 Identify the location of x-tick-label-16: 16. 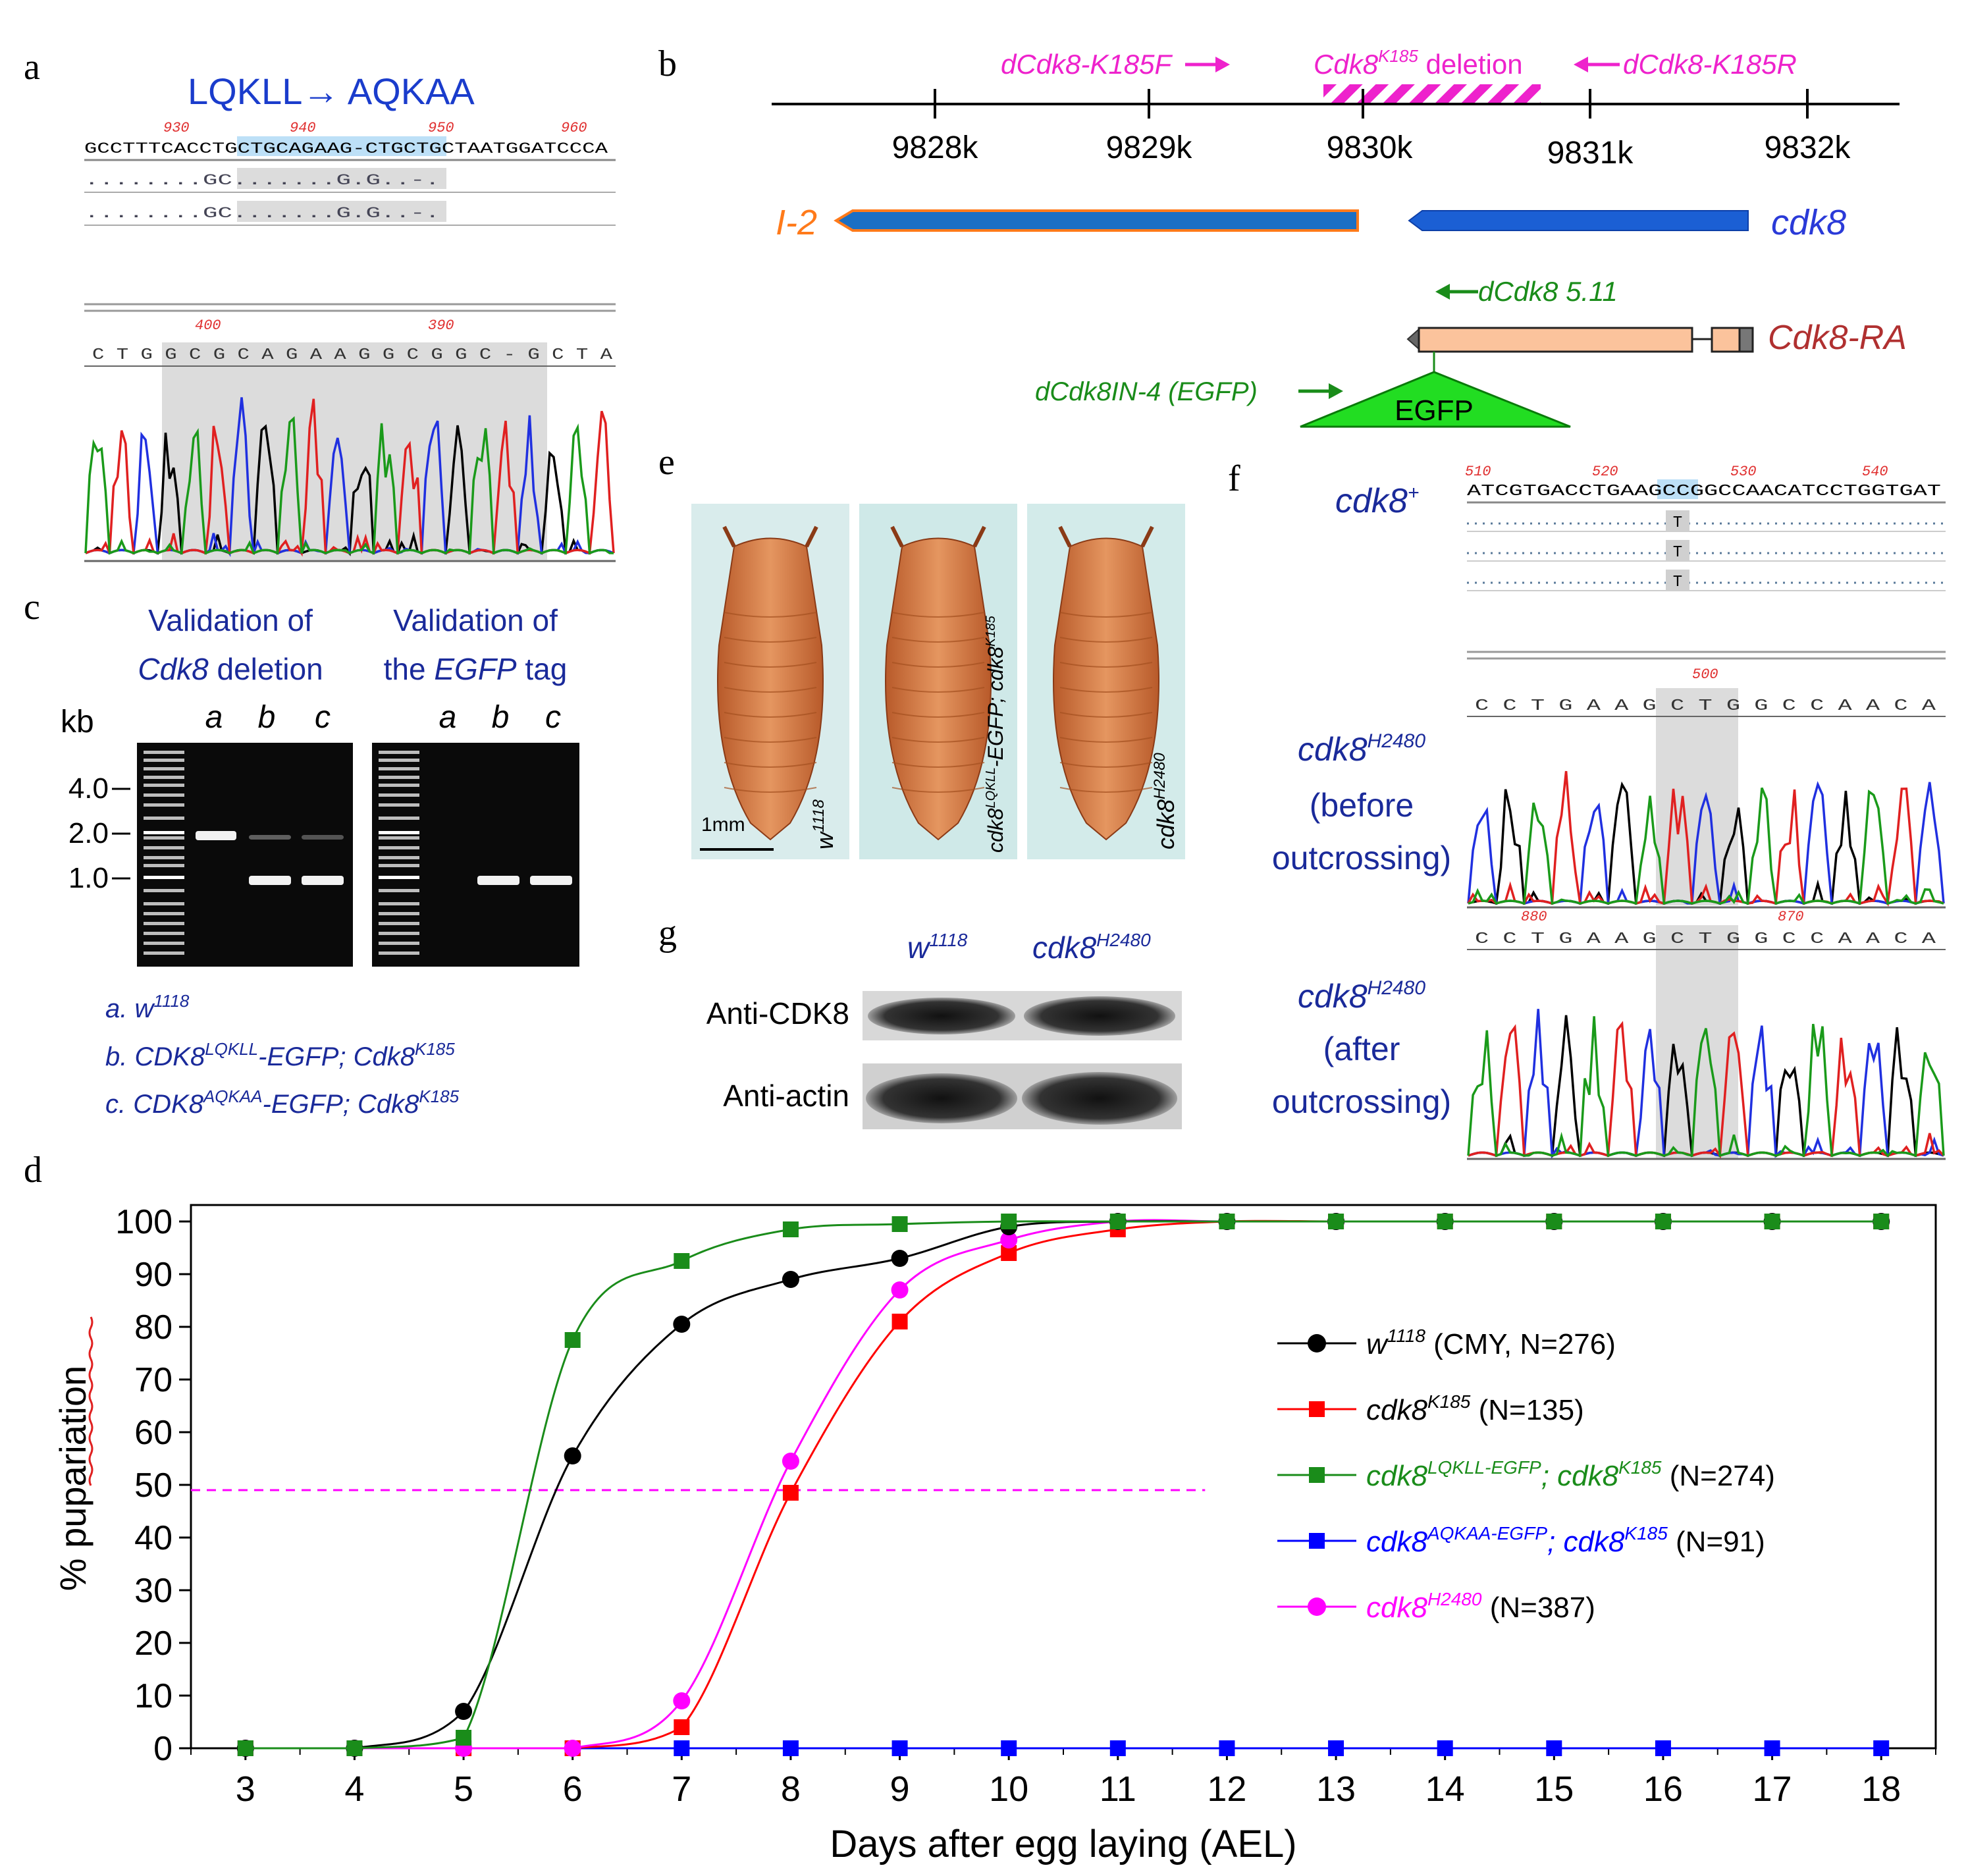
(1663, 1789).